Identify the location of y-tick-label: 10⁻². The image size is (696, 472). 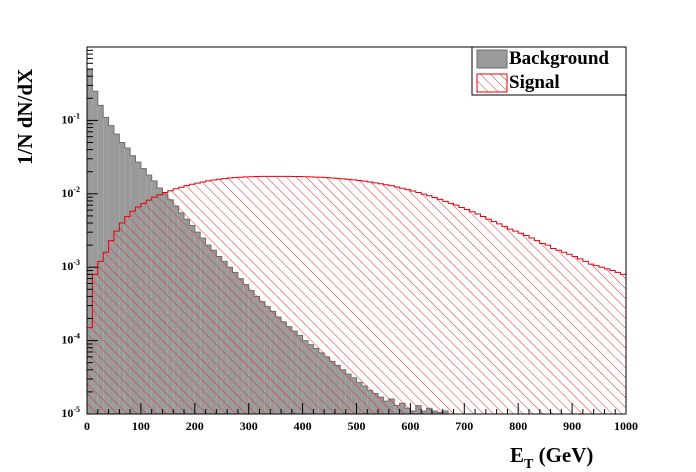
(70, 192).